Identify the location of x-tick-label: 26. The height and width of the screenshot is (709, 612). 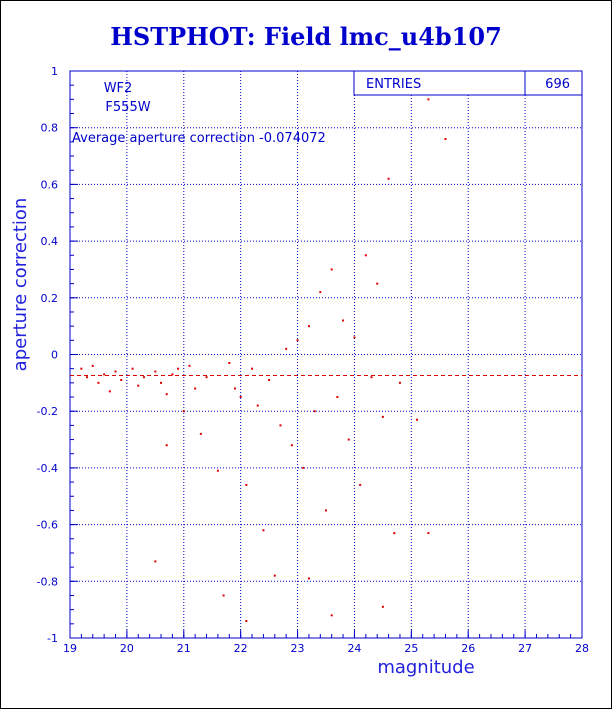
(468, 648).